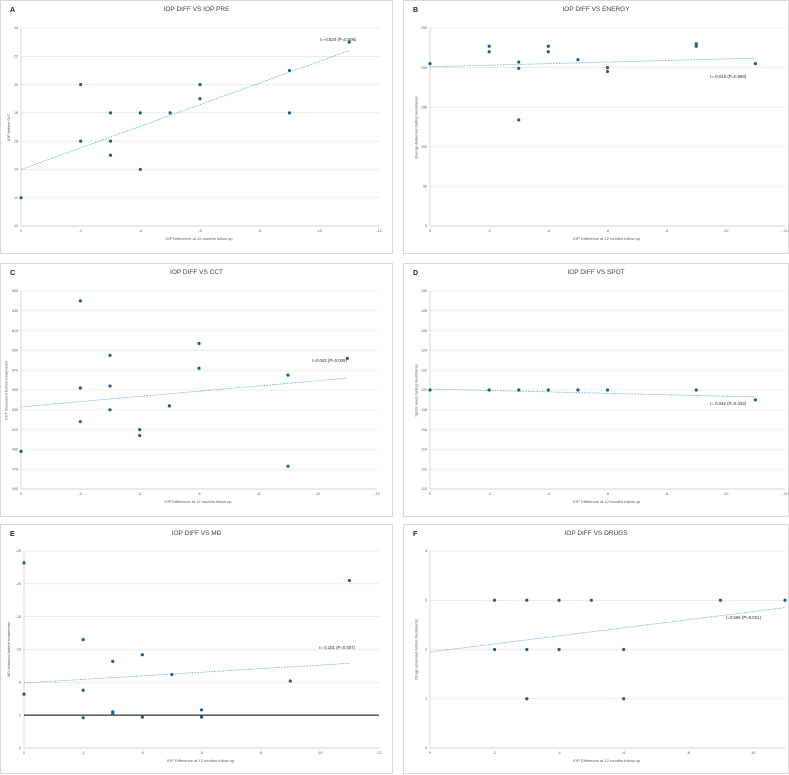 The height and width of the screenshot is (775, 789). Describe the element at coordinates (424, 351) in the screenshot. I see `y-tick-label: 124` at that location.